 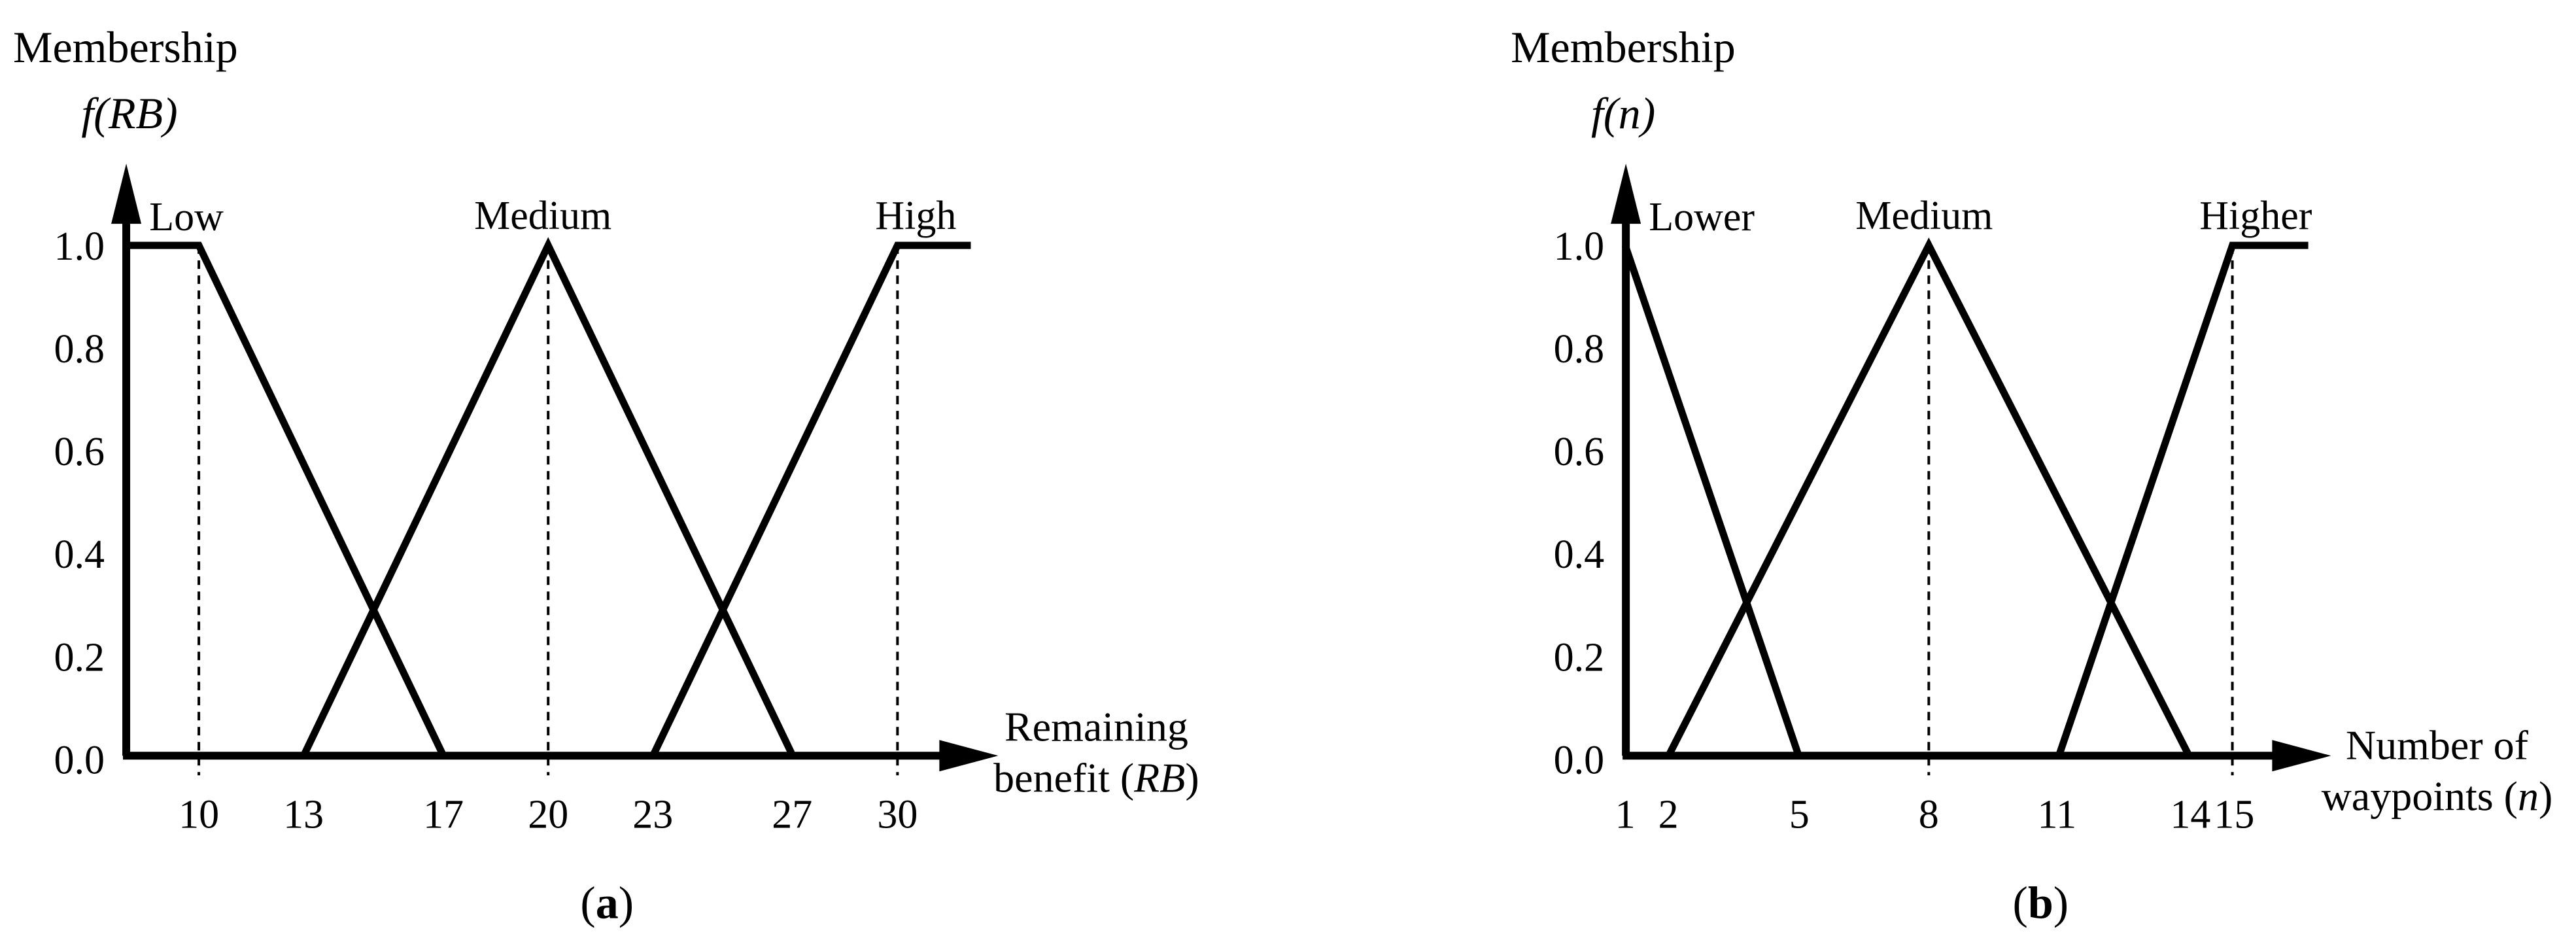 What do you see at coordinates (916, 216) in the screenshot?
I see `curve-label-high: High` at bounding box center [916, 216].